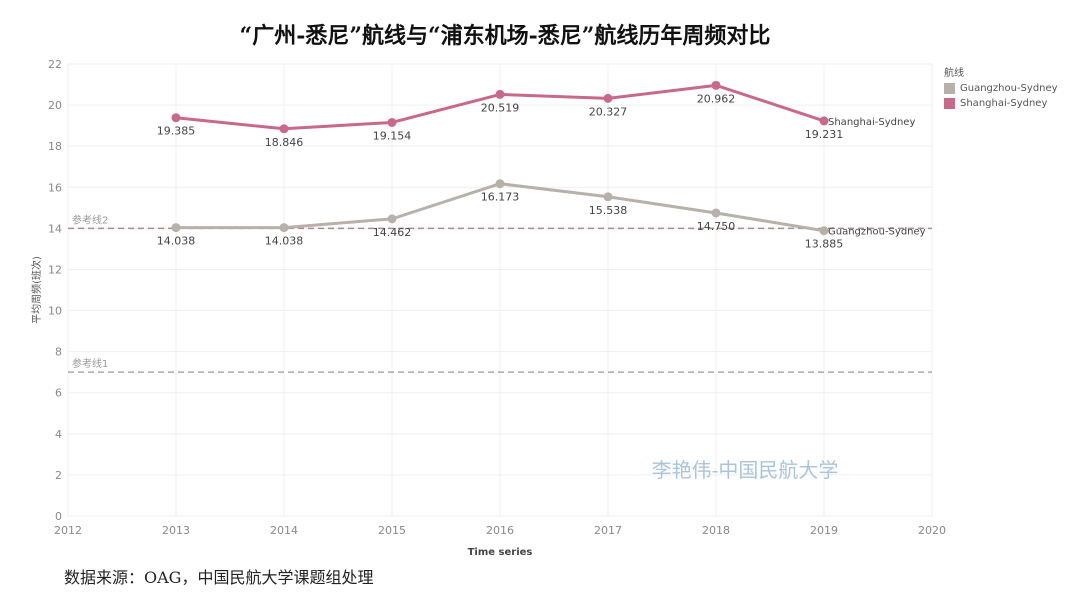 Image resolution: width=1080 pixels, height=598 pixels. I want to click on y-tick-label: 10, so click(55, 311).